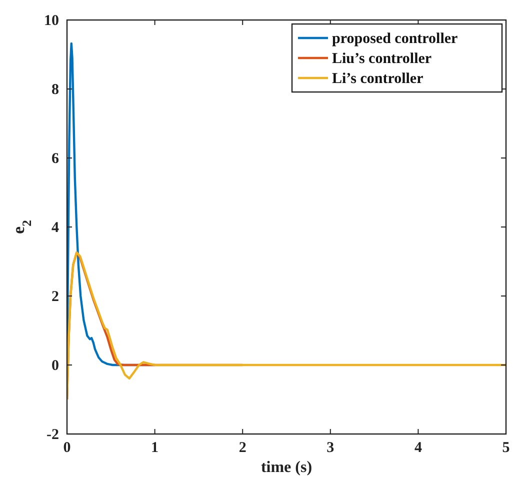 The width and height of the screenshot is (520, 484). What do you see at coordinates (378, 79) in the screenshot?
I see `legend-label: Li’s controller` at bounding box center [378, 79].